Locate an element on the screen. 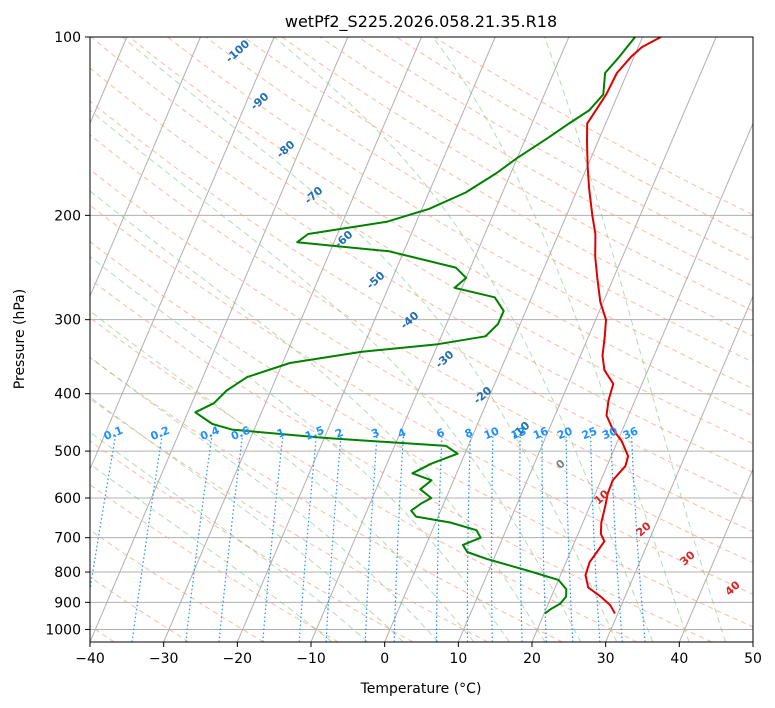 This screenshot has height=708, width=775. y-axis-label: Pressure (hPa) is located at coordinates (20, 339).